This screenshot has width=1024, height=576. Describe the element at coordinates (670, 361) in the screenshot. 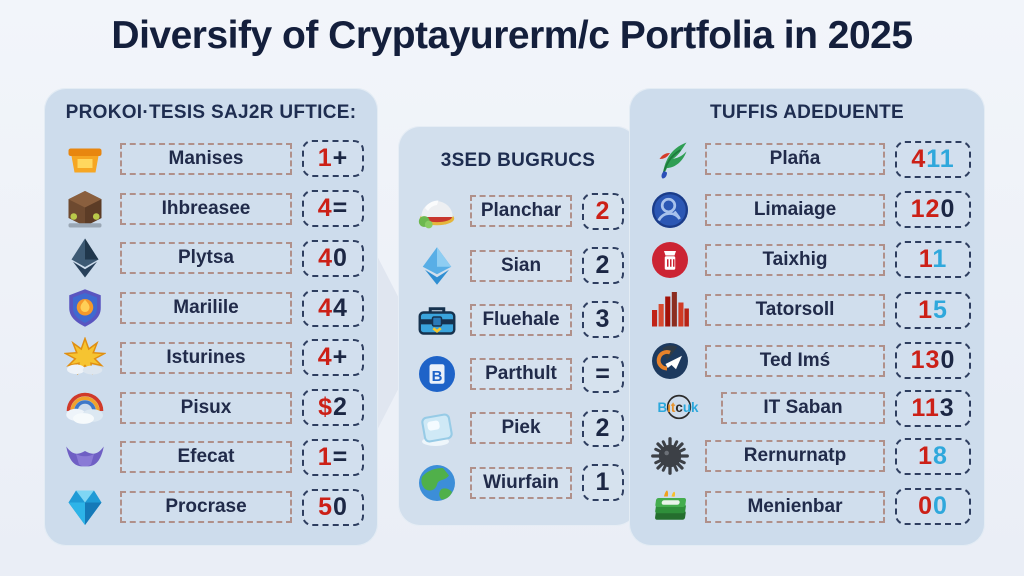

I see `paper-plane-icon` at that location.